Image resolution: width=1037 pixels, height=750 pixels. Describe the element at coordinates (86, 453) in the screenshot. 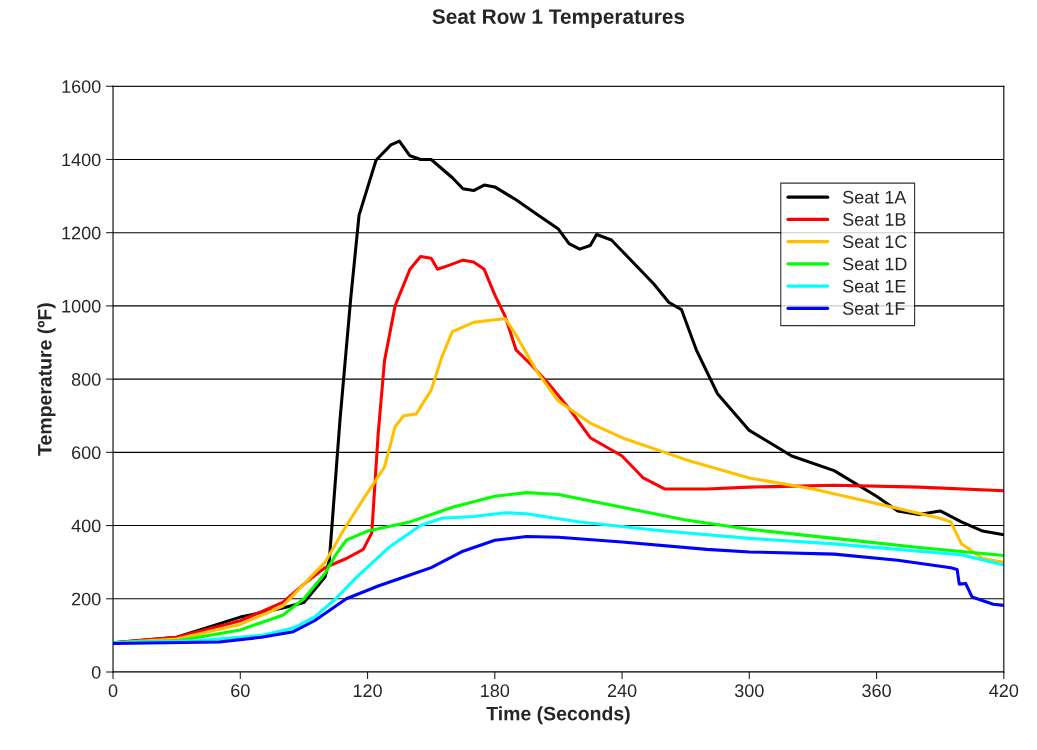

I see `y-tick-label: 600` at that location.